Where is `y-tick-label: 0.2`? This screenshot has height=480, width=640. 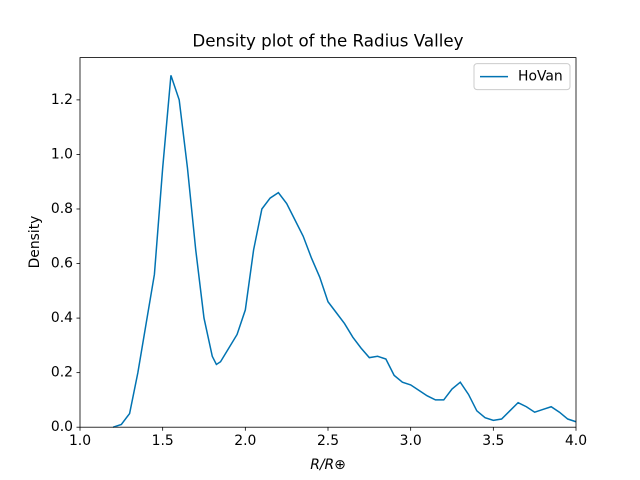
y-tick-label: 0.2 is located at coordinates (62, 373).